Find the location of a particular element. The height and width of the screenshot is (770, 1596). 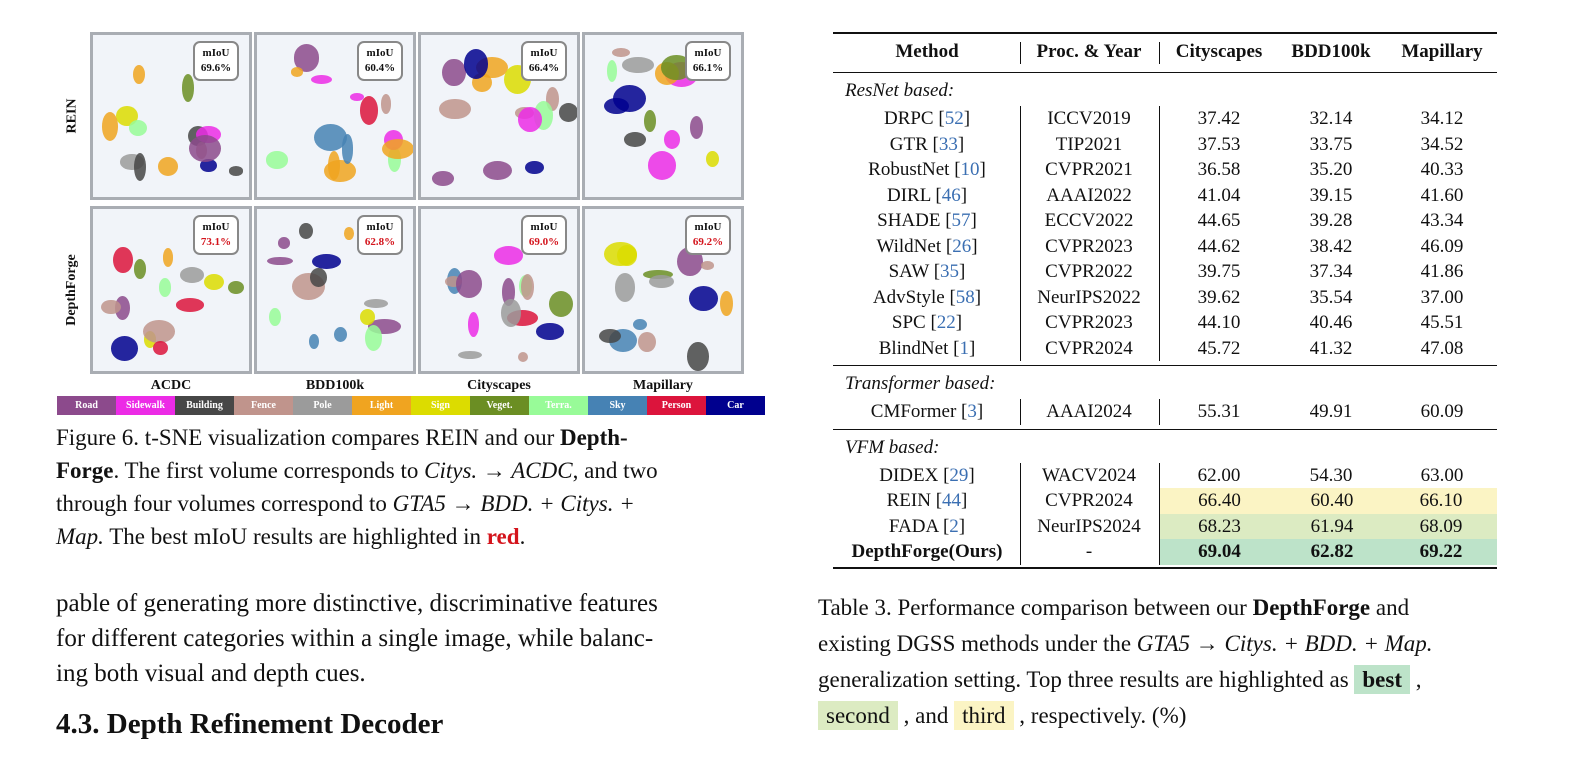

table-cell: 41.04 is located at coordinates (1219, 195).